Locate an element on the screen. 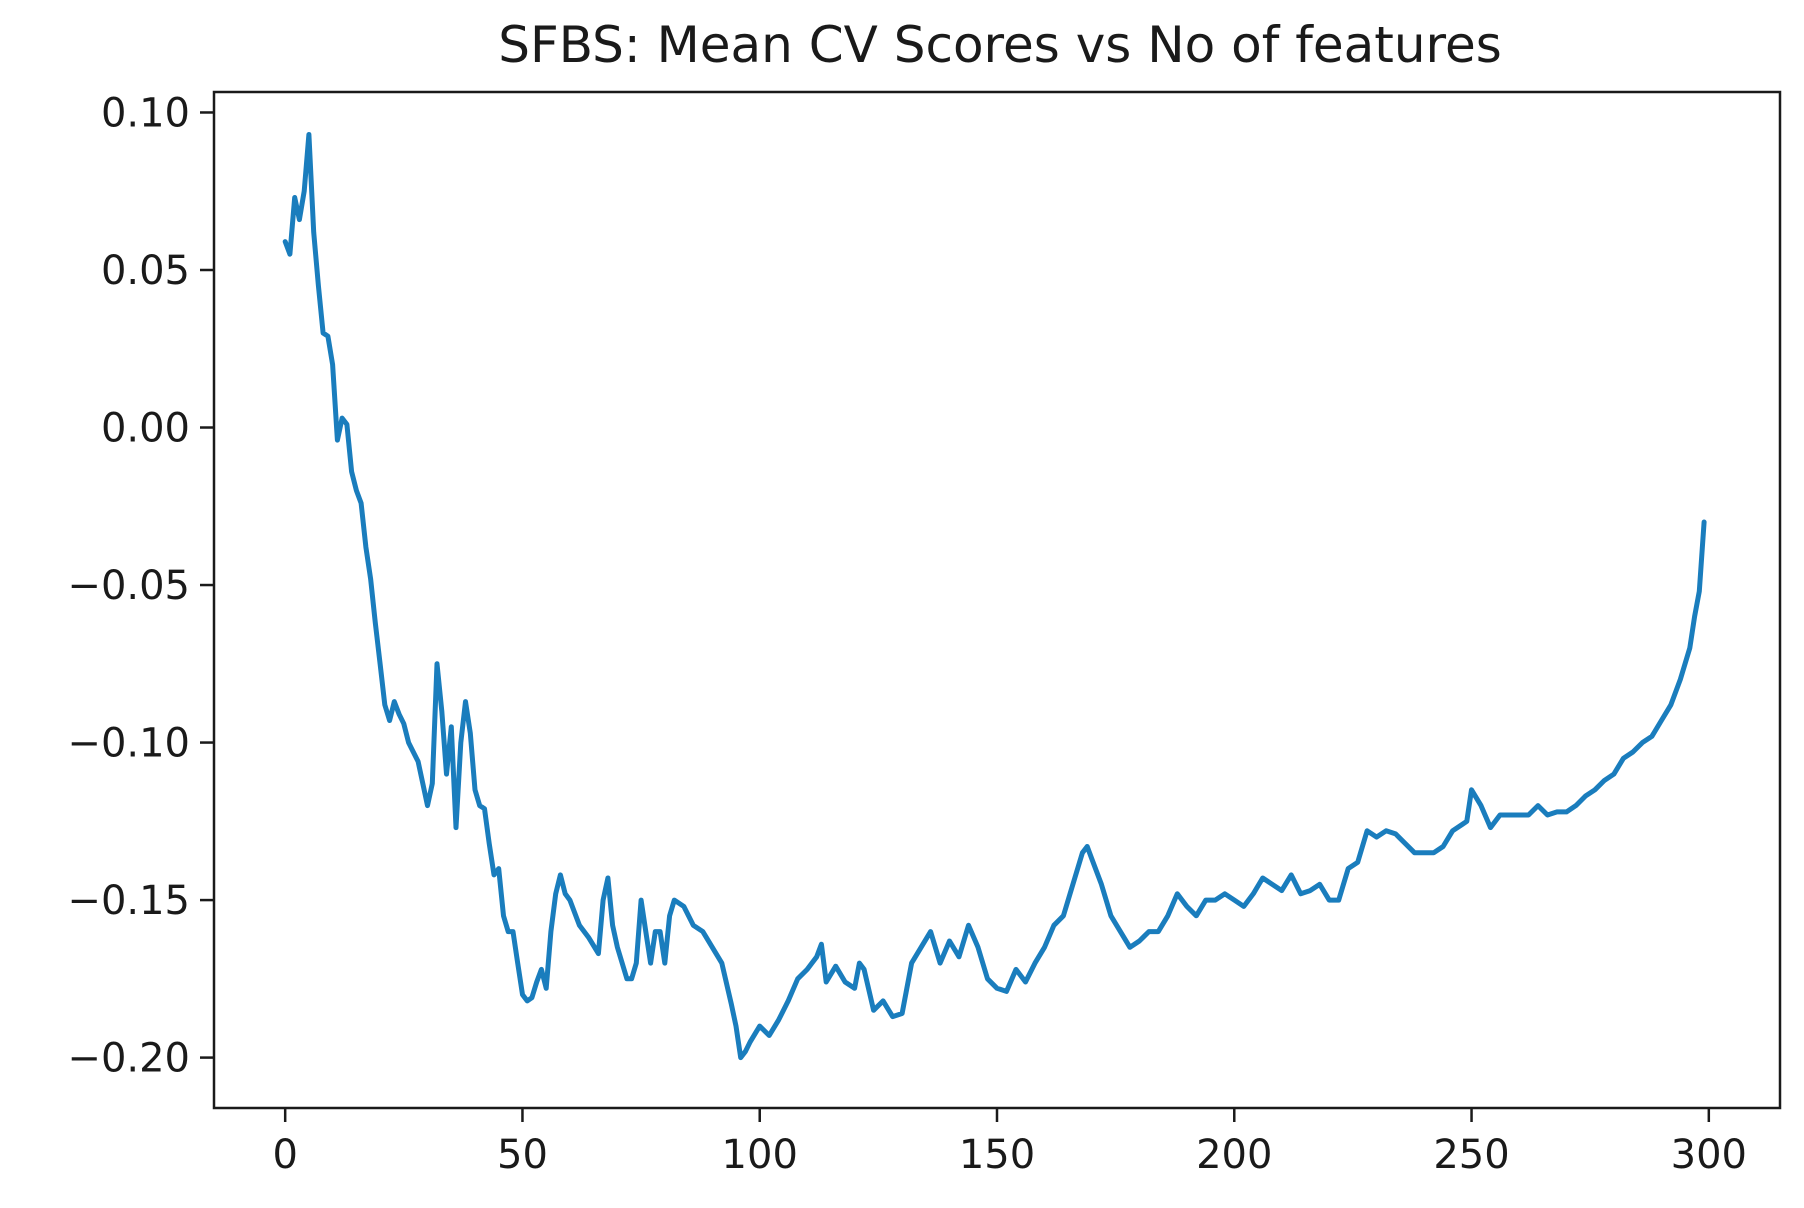  x-tick-label: 100 is located at coordinates (760, 1155).